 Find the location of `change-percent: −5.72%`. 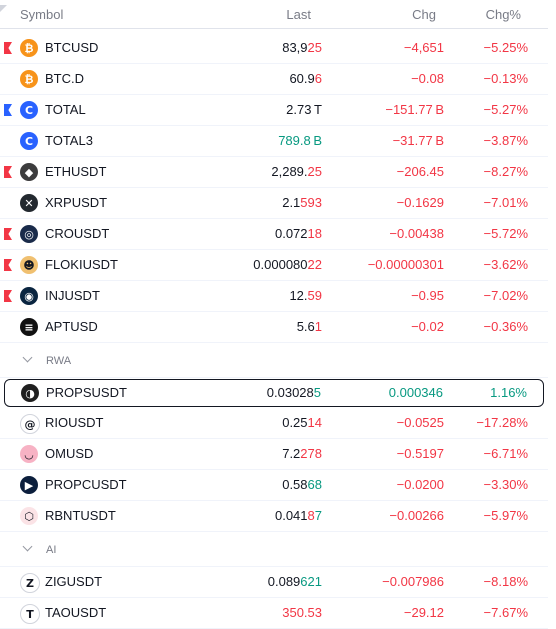

change-percent: −5.72% is located at coordinates (505, 233).